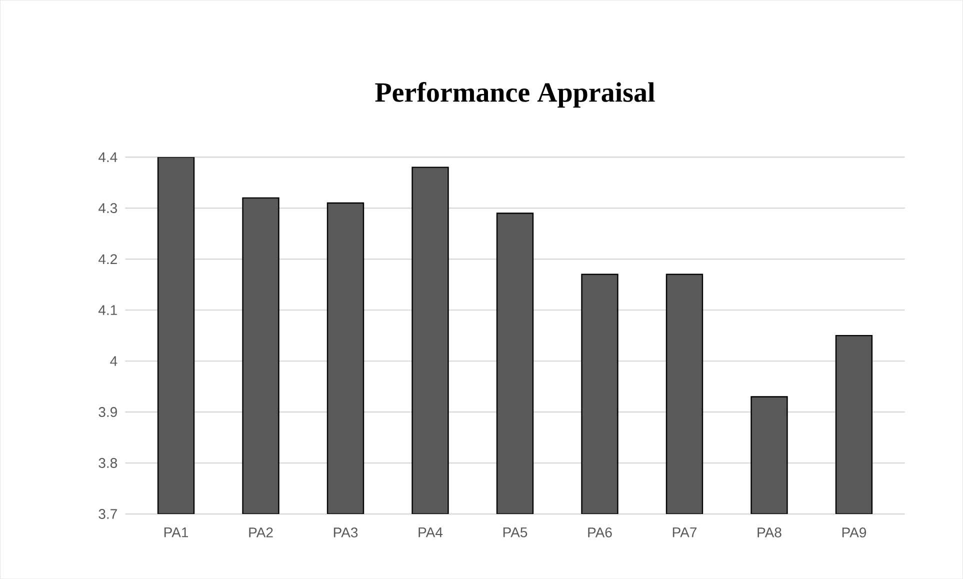 Image resolution: width=963 pixels, height=579 pixels. Describe the element at coordinates (770, 532) in the screenshot. I see `x-tick-label: PA8` at that location.